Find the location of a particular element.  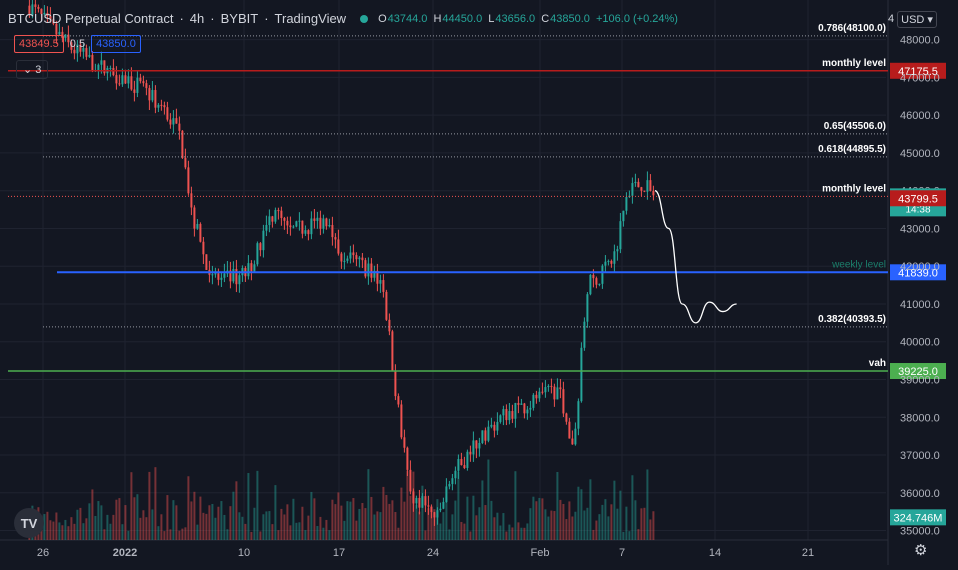

interval-label: 4h is located at coordinates (197, 18).